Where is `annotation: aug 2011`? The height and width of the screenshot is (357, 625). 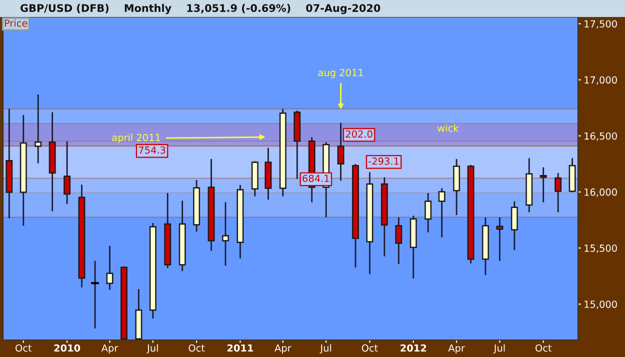
annotation: aug 2011 is located at coordinates (340, 73).